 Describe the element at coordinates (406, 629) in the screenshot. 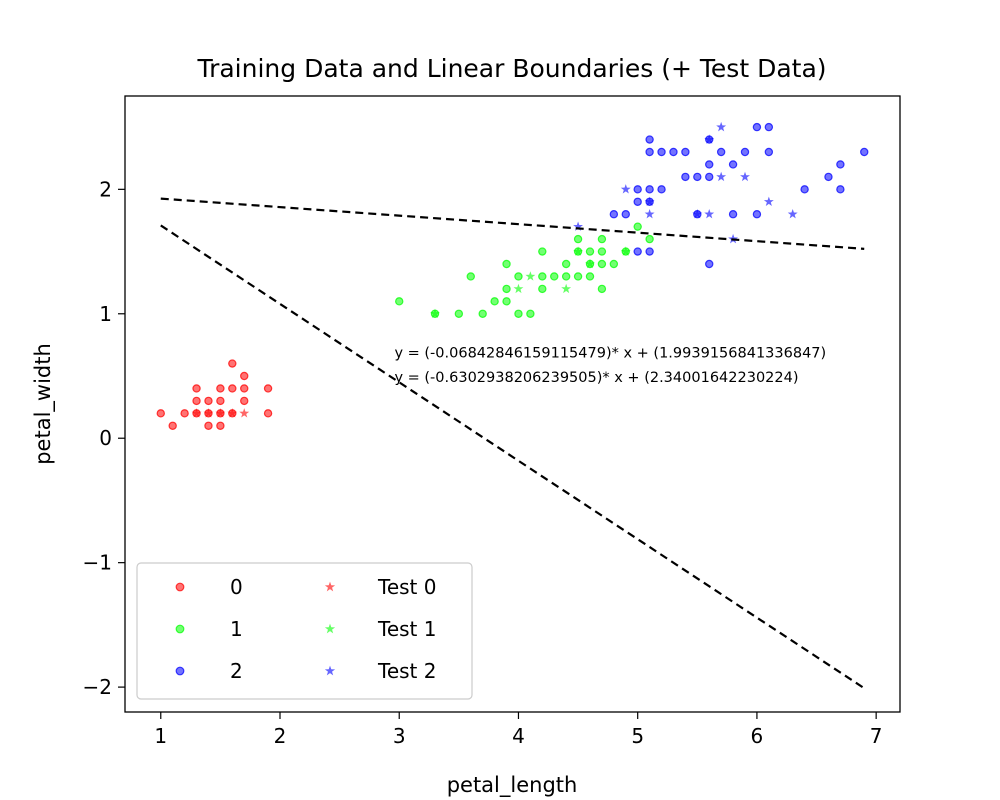

I see `legend-label: Test 1` at that location.